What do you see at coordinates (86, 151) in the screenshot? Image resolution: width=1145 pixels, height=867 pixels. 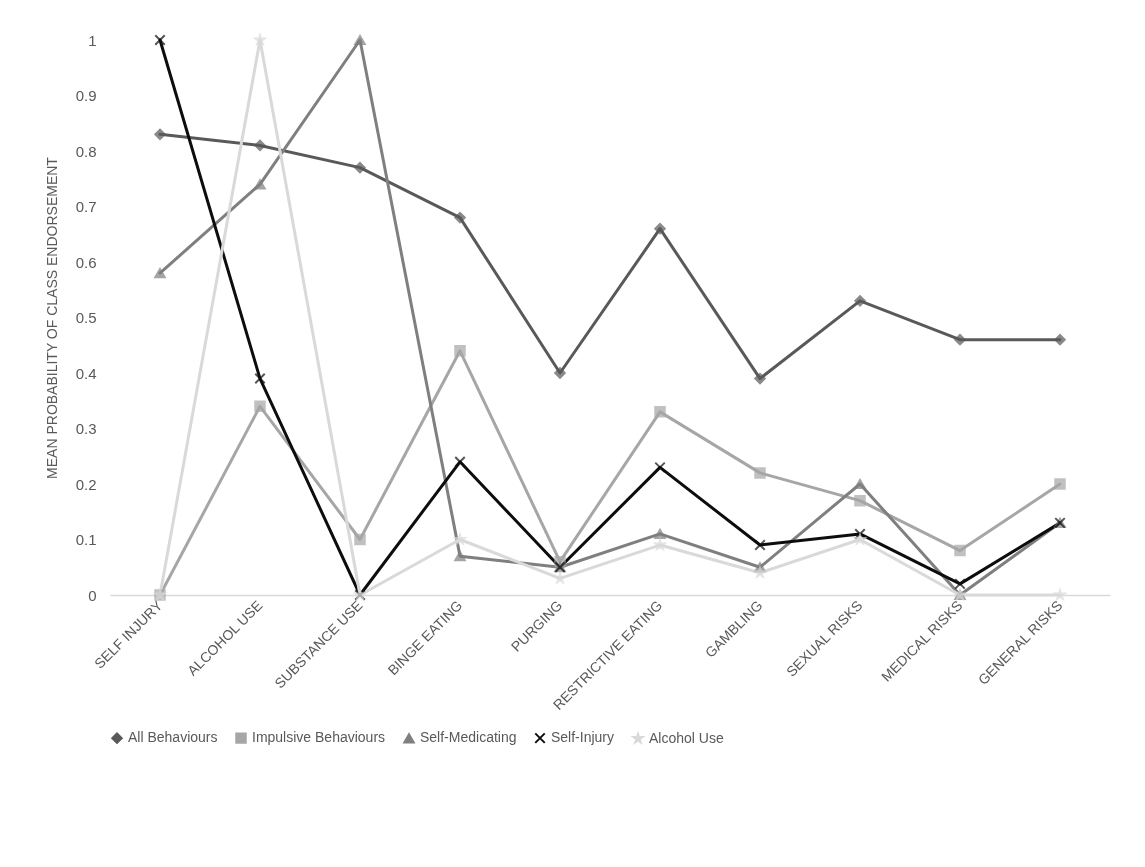 I see `y-tick-label: 0.8` at bounding box center [86, 151].